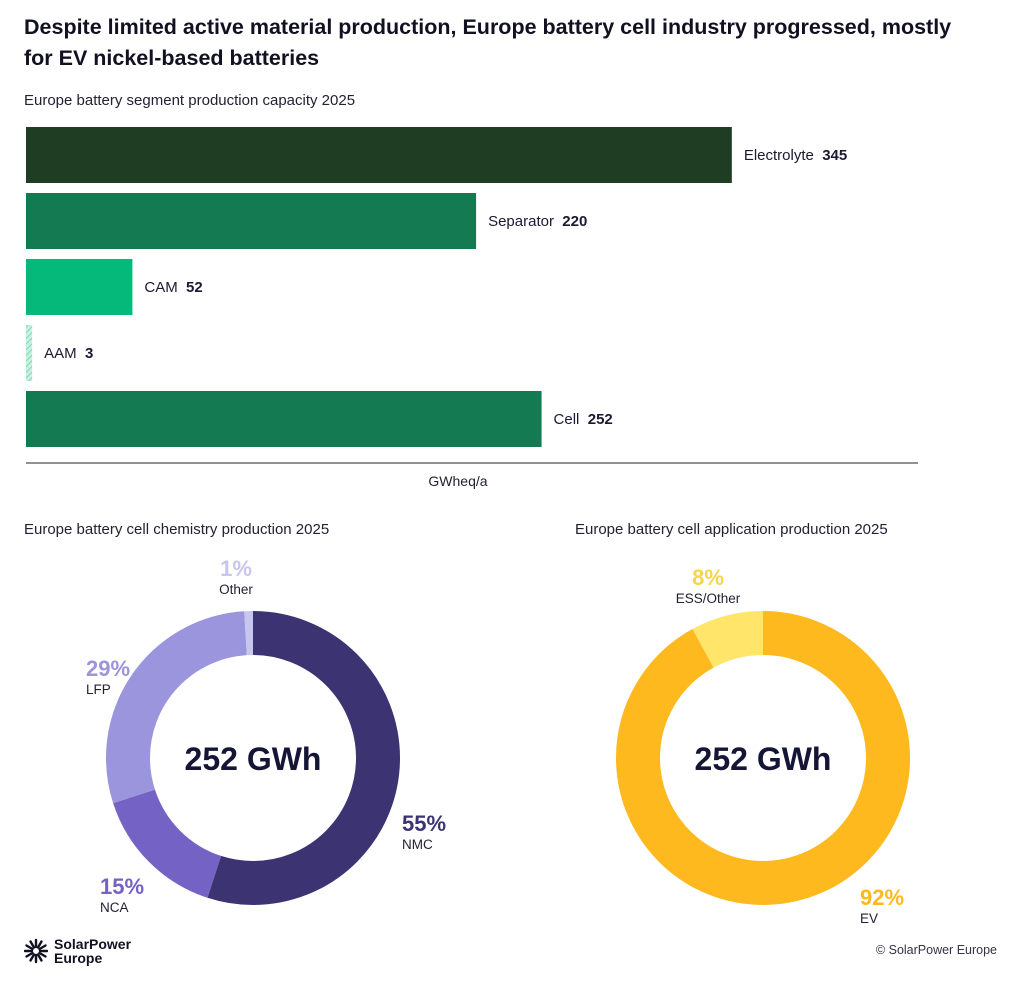  I want to click on bar-label-separator: Separator 220, so click(537, 221).